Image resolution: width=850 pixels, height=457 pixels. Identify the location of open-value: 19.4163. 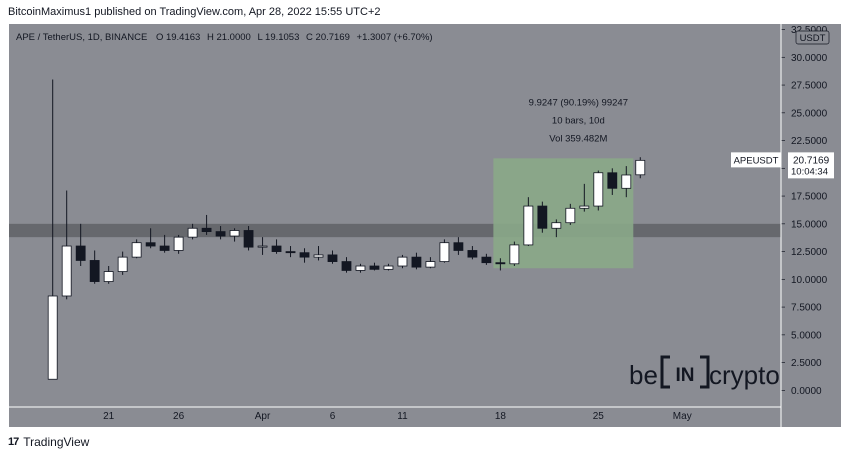
(183, 37).